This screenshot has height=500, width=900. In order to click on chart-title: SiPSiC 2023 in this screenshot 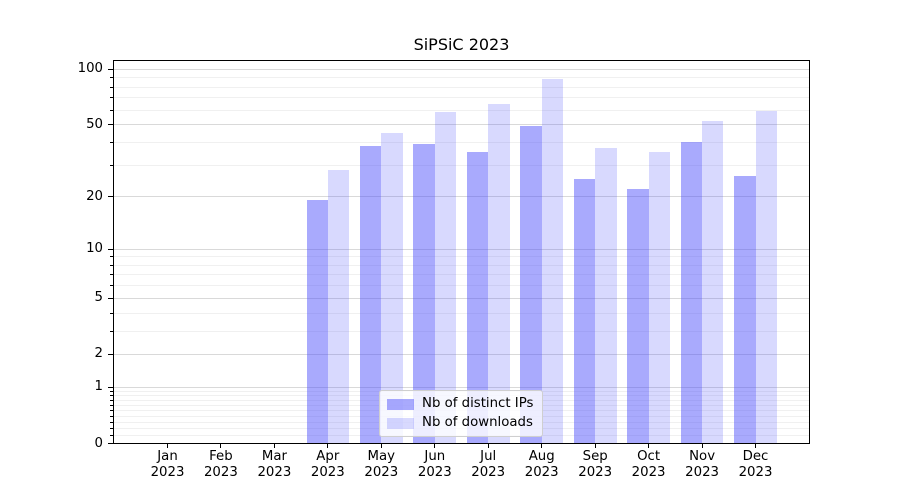, I will do `click(461, 44)`.